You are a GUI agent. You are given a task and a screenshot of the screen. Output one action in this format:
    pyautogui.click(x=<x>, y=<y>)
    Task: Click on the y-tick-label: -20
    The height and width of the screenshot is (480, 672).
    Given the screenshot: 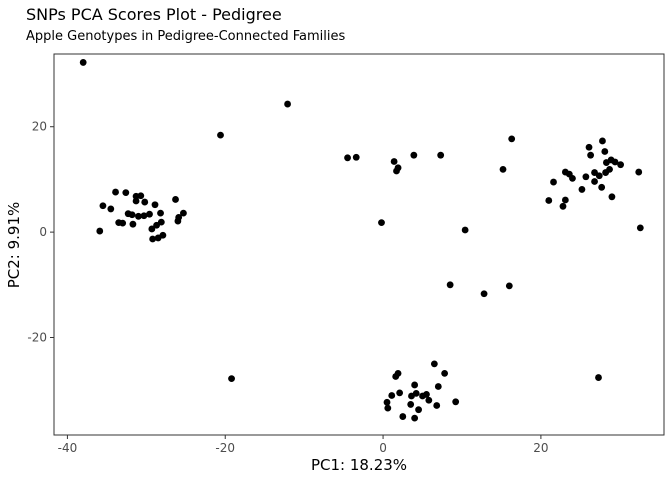 What is the action you would take?
    pyautogui.click(x=37, y=338)
    